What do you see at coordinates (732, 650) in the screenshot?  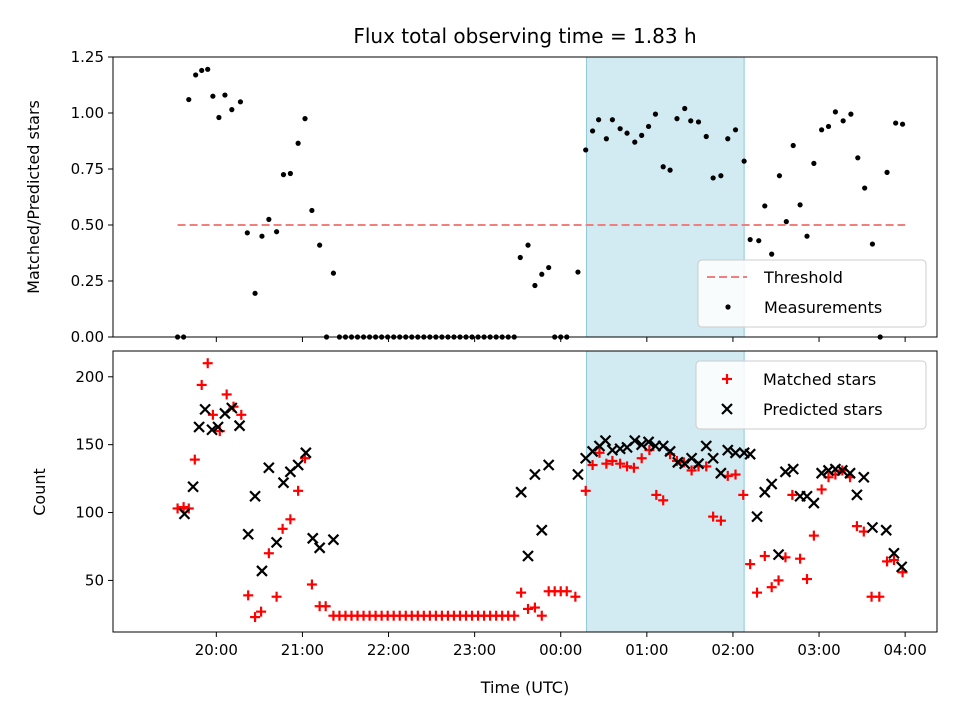 I see `x-tick-label: 02:00` at bounding box center [732, 650].